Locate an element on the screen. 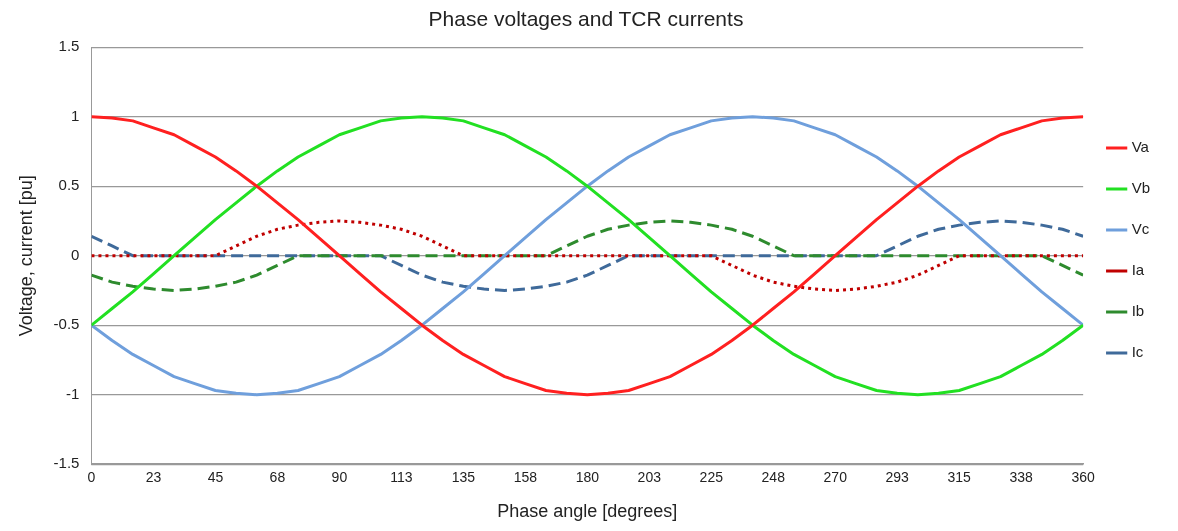 The width and height of the screenshot is (1178, 531). x-tick-label: 180 is located at coordinates (587, 477).